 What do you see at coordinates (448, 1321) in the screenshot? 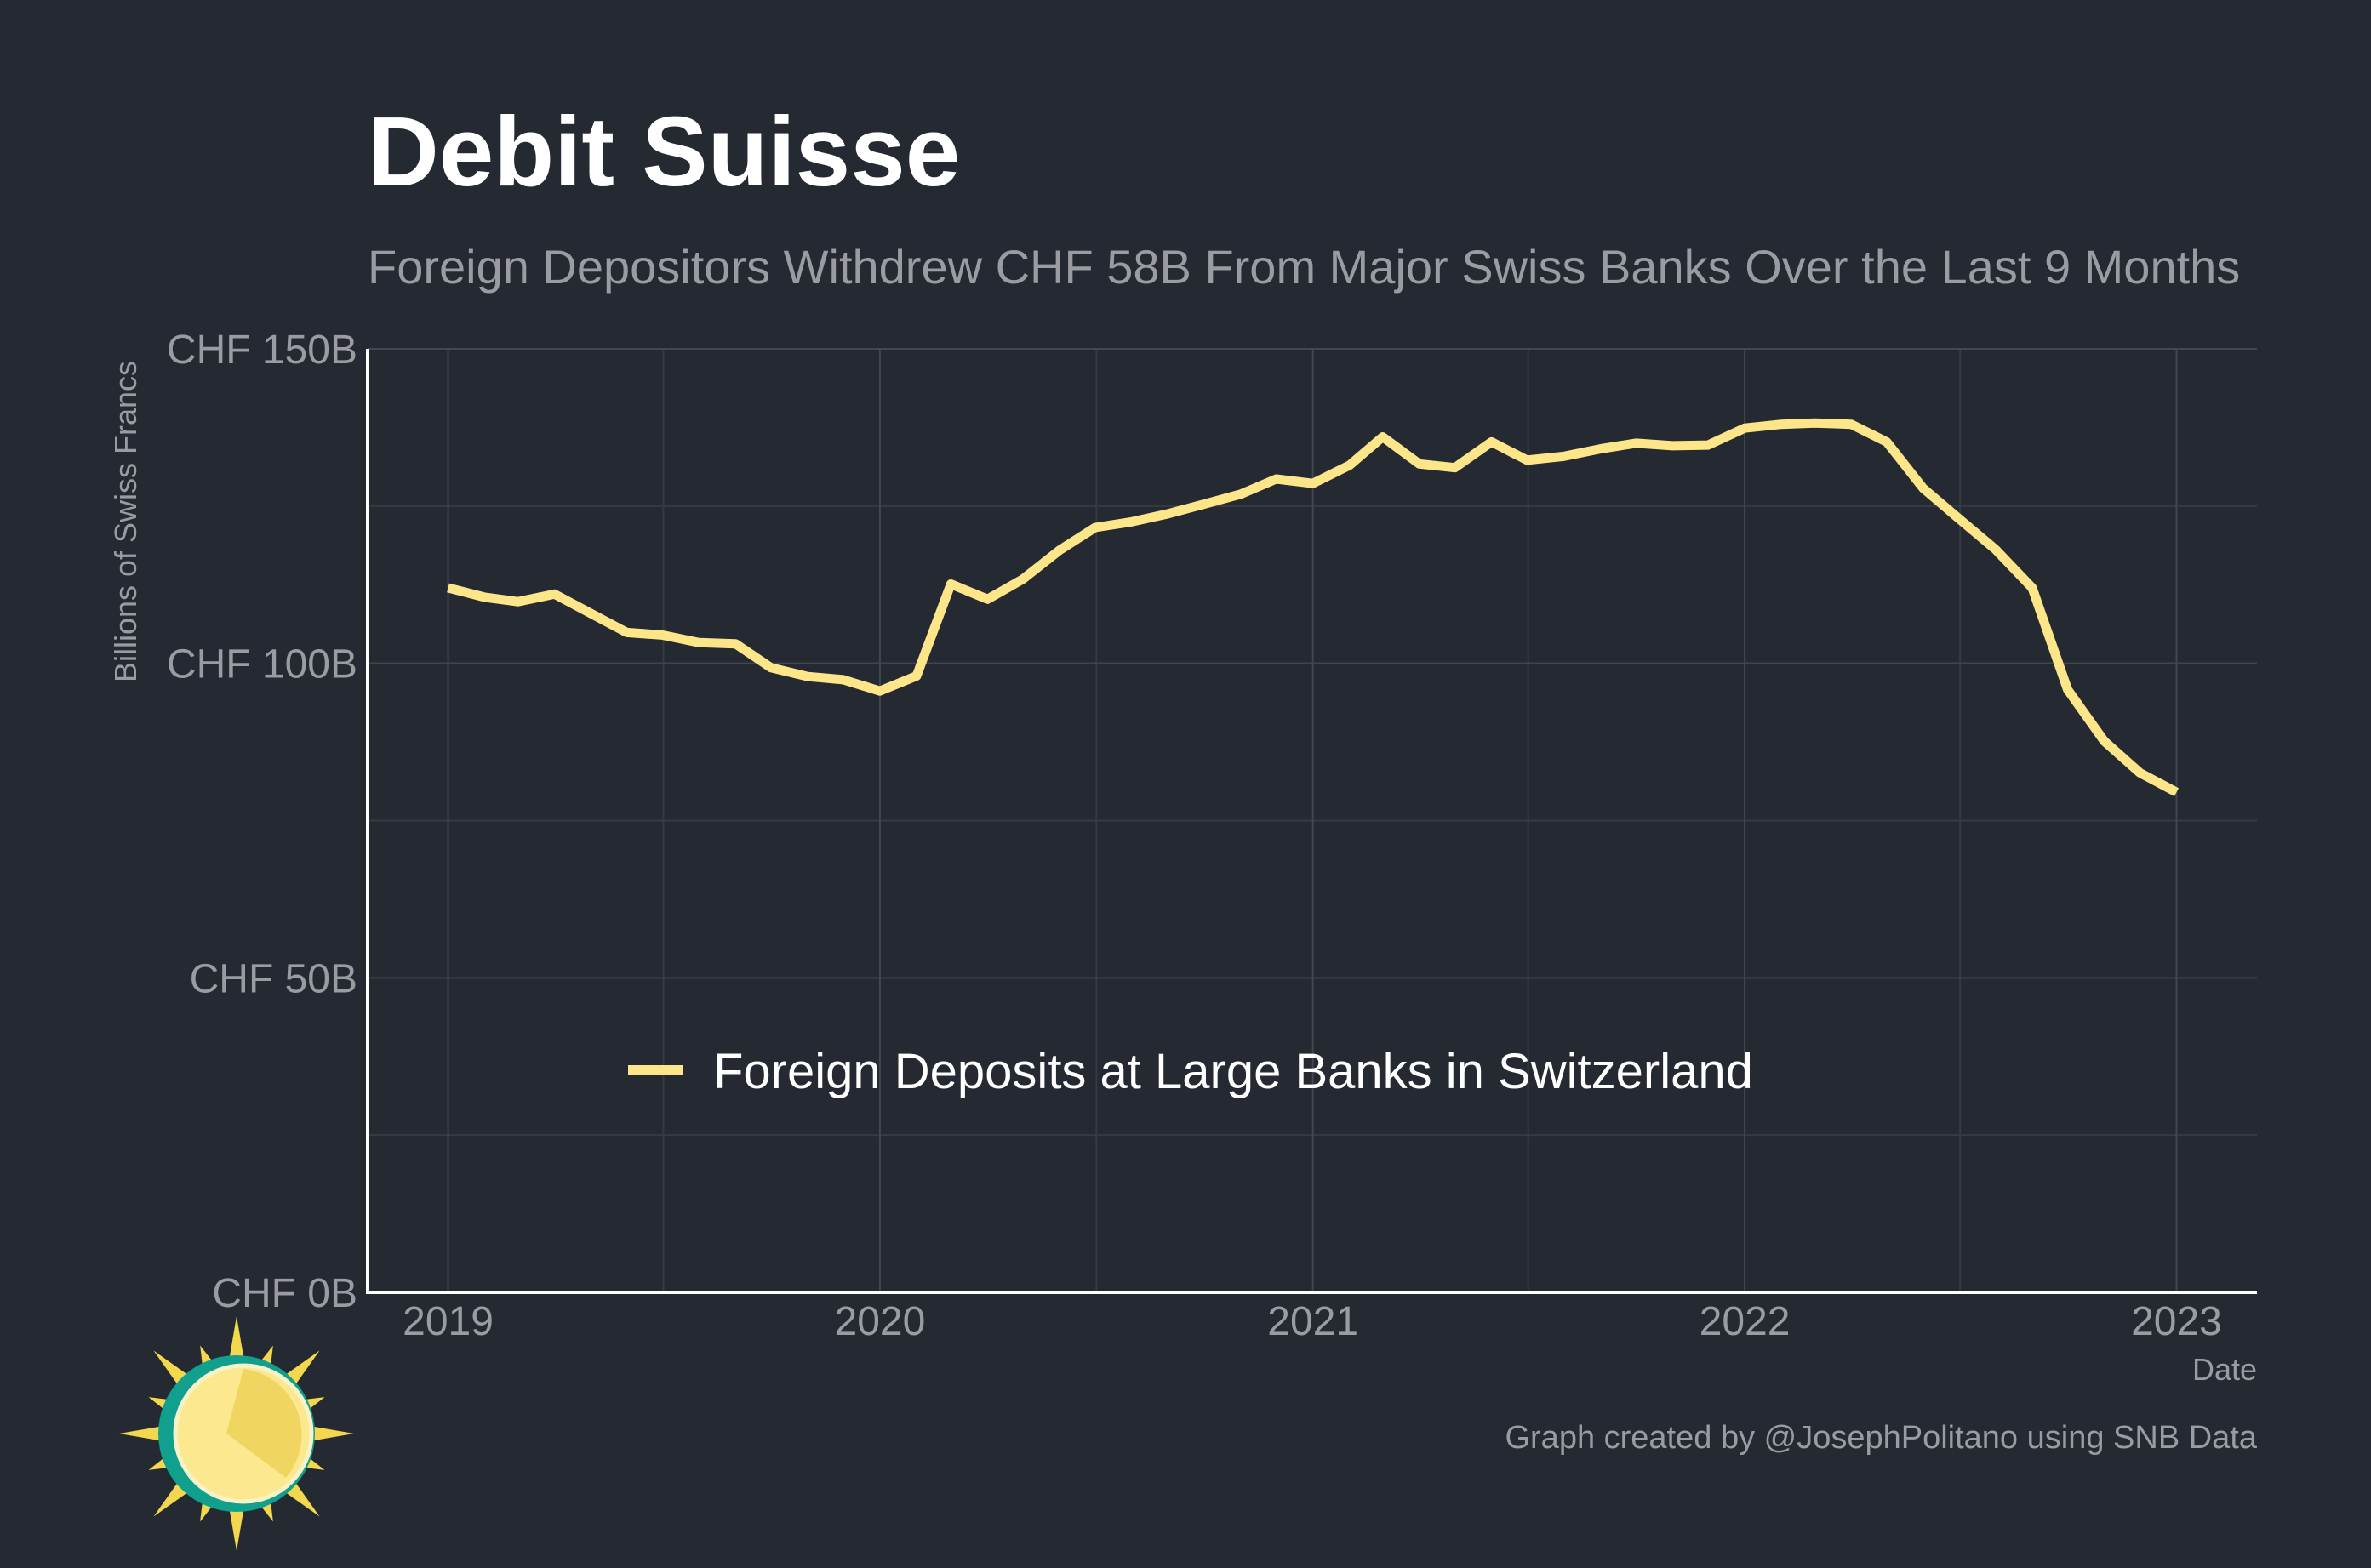
I see `x-tick-label: 2019` at bounding box center [448, 1321].